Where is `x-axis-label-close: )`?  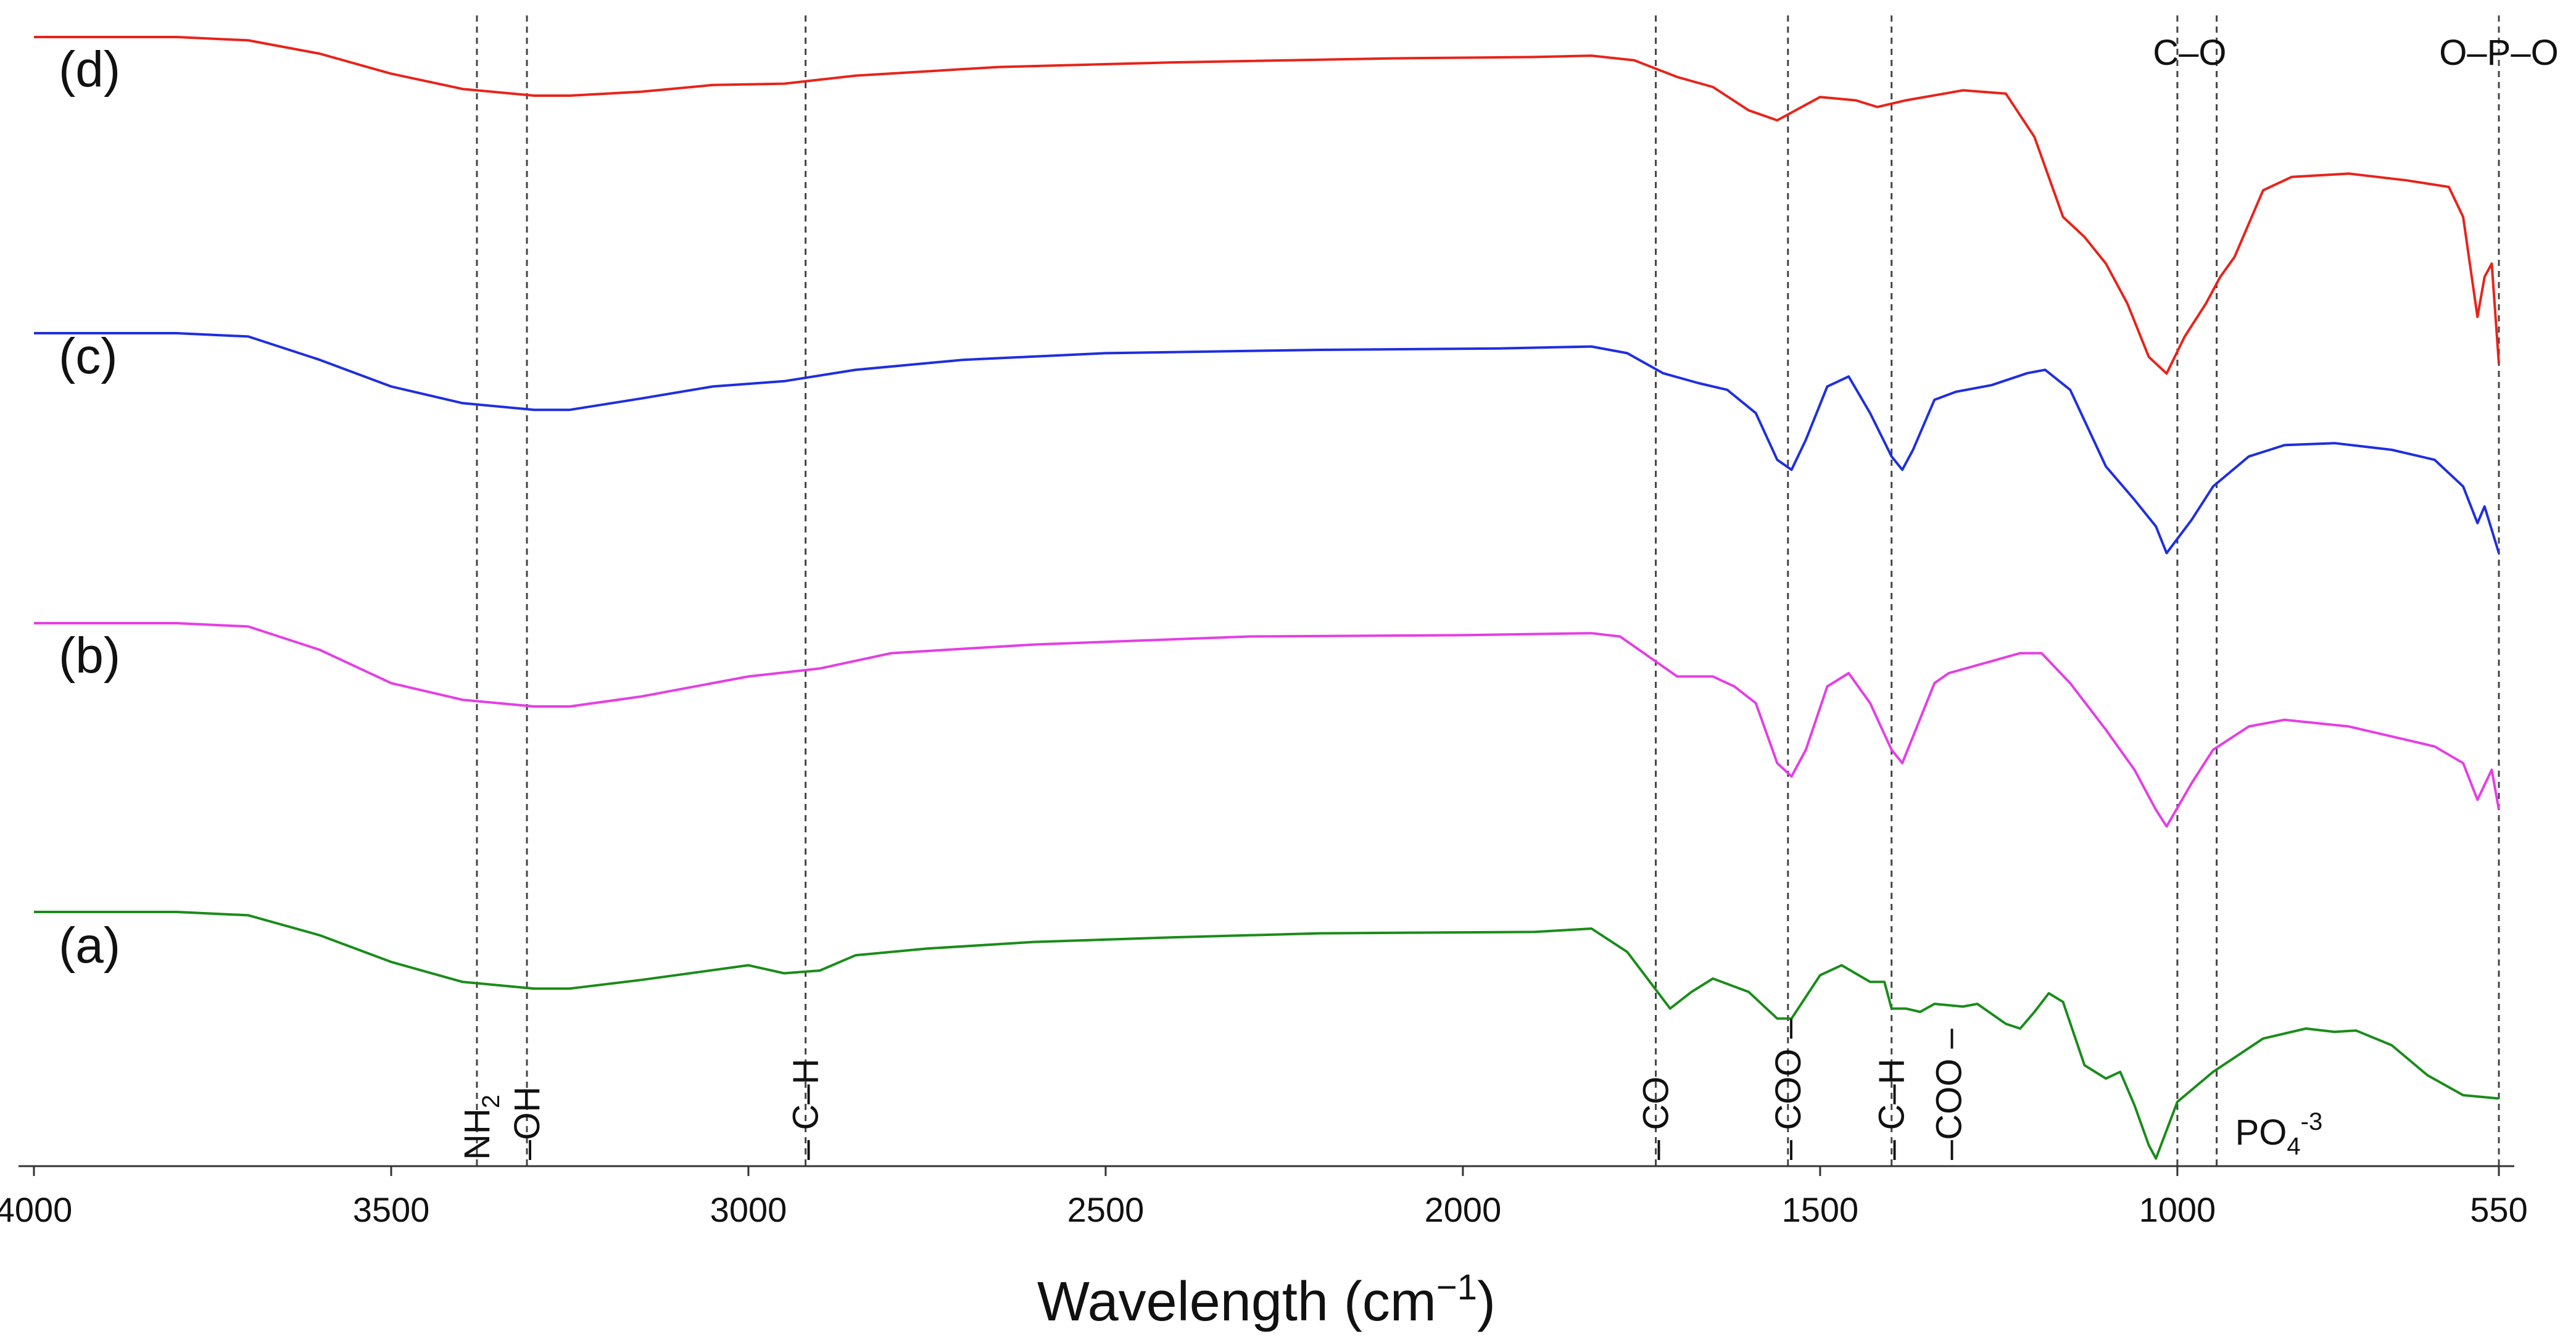
x-axis-label-close: ) is located at coordinates (1486, 1302).